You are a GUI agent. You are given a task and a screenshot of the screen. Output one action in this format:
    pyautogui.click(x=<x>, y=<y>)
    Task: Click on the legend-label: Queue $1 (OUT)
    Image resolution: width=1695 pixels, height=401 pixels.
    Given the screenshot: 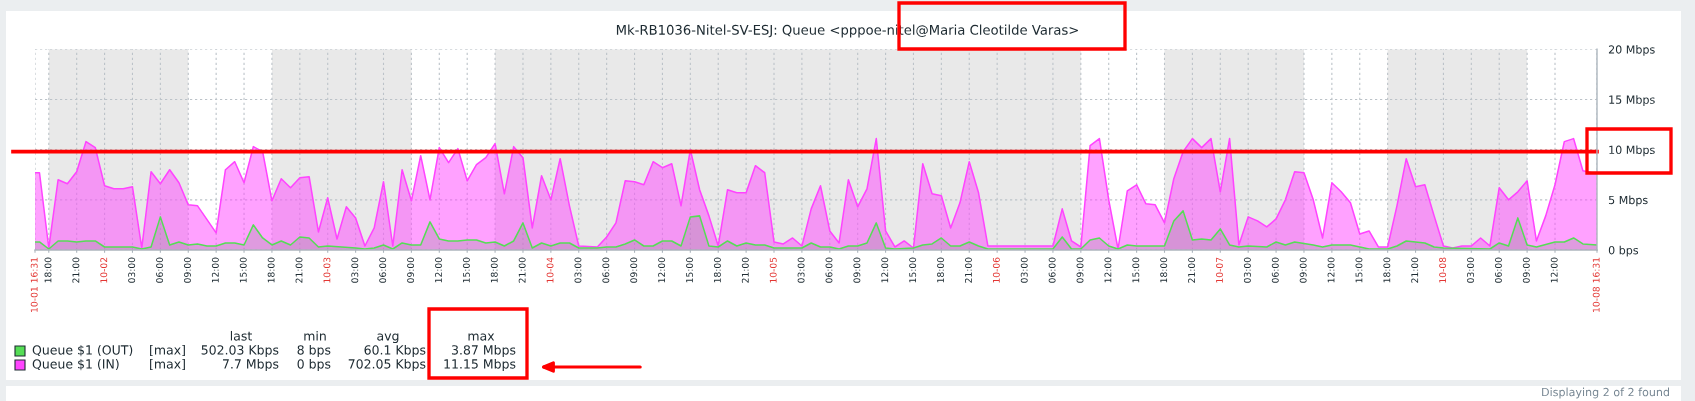 What is the action you would take?
    pyautogui.click(x=82, y=350)
    